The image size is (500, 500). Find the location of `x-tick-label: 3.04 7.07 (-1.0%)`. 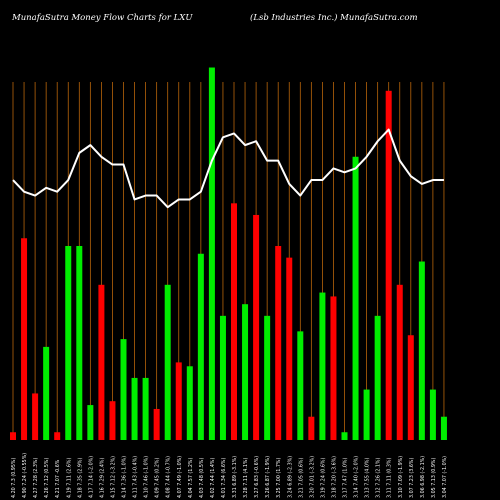

x-tick-label: 3.04 7.07 (-1.0%) is located at coordinates (445, 477).